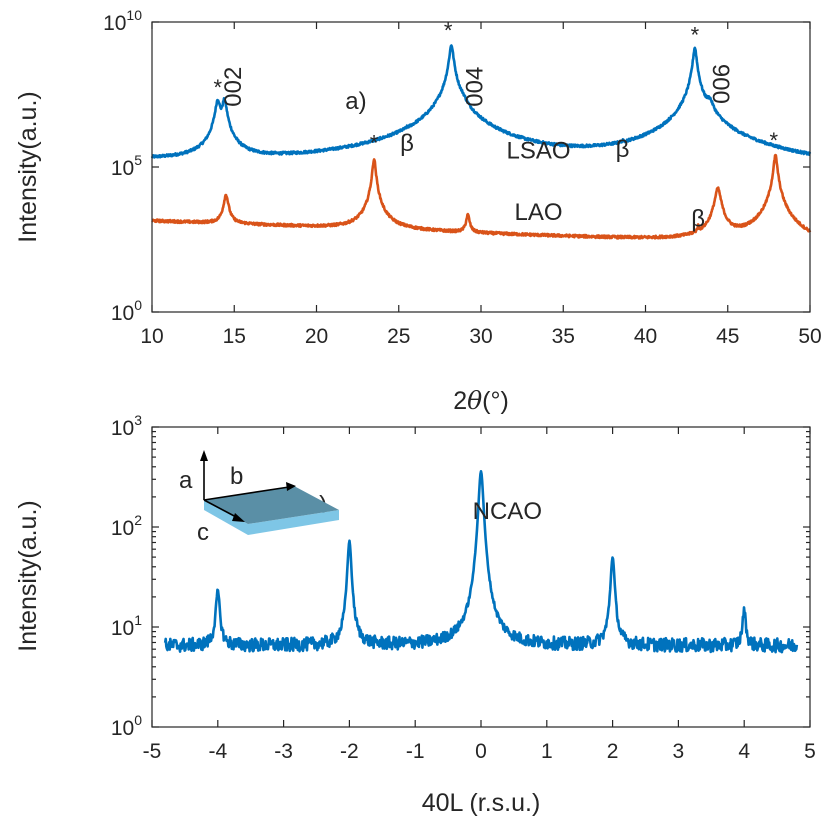 This screenshot has height=832, width=829. What do you see at coordinates (481, 196) in the screenshot?
I see `series-line-lao` at bounding box center [481, 196].